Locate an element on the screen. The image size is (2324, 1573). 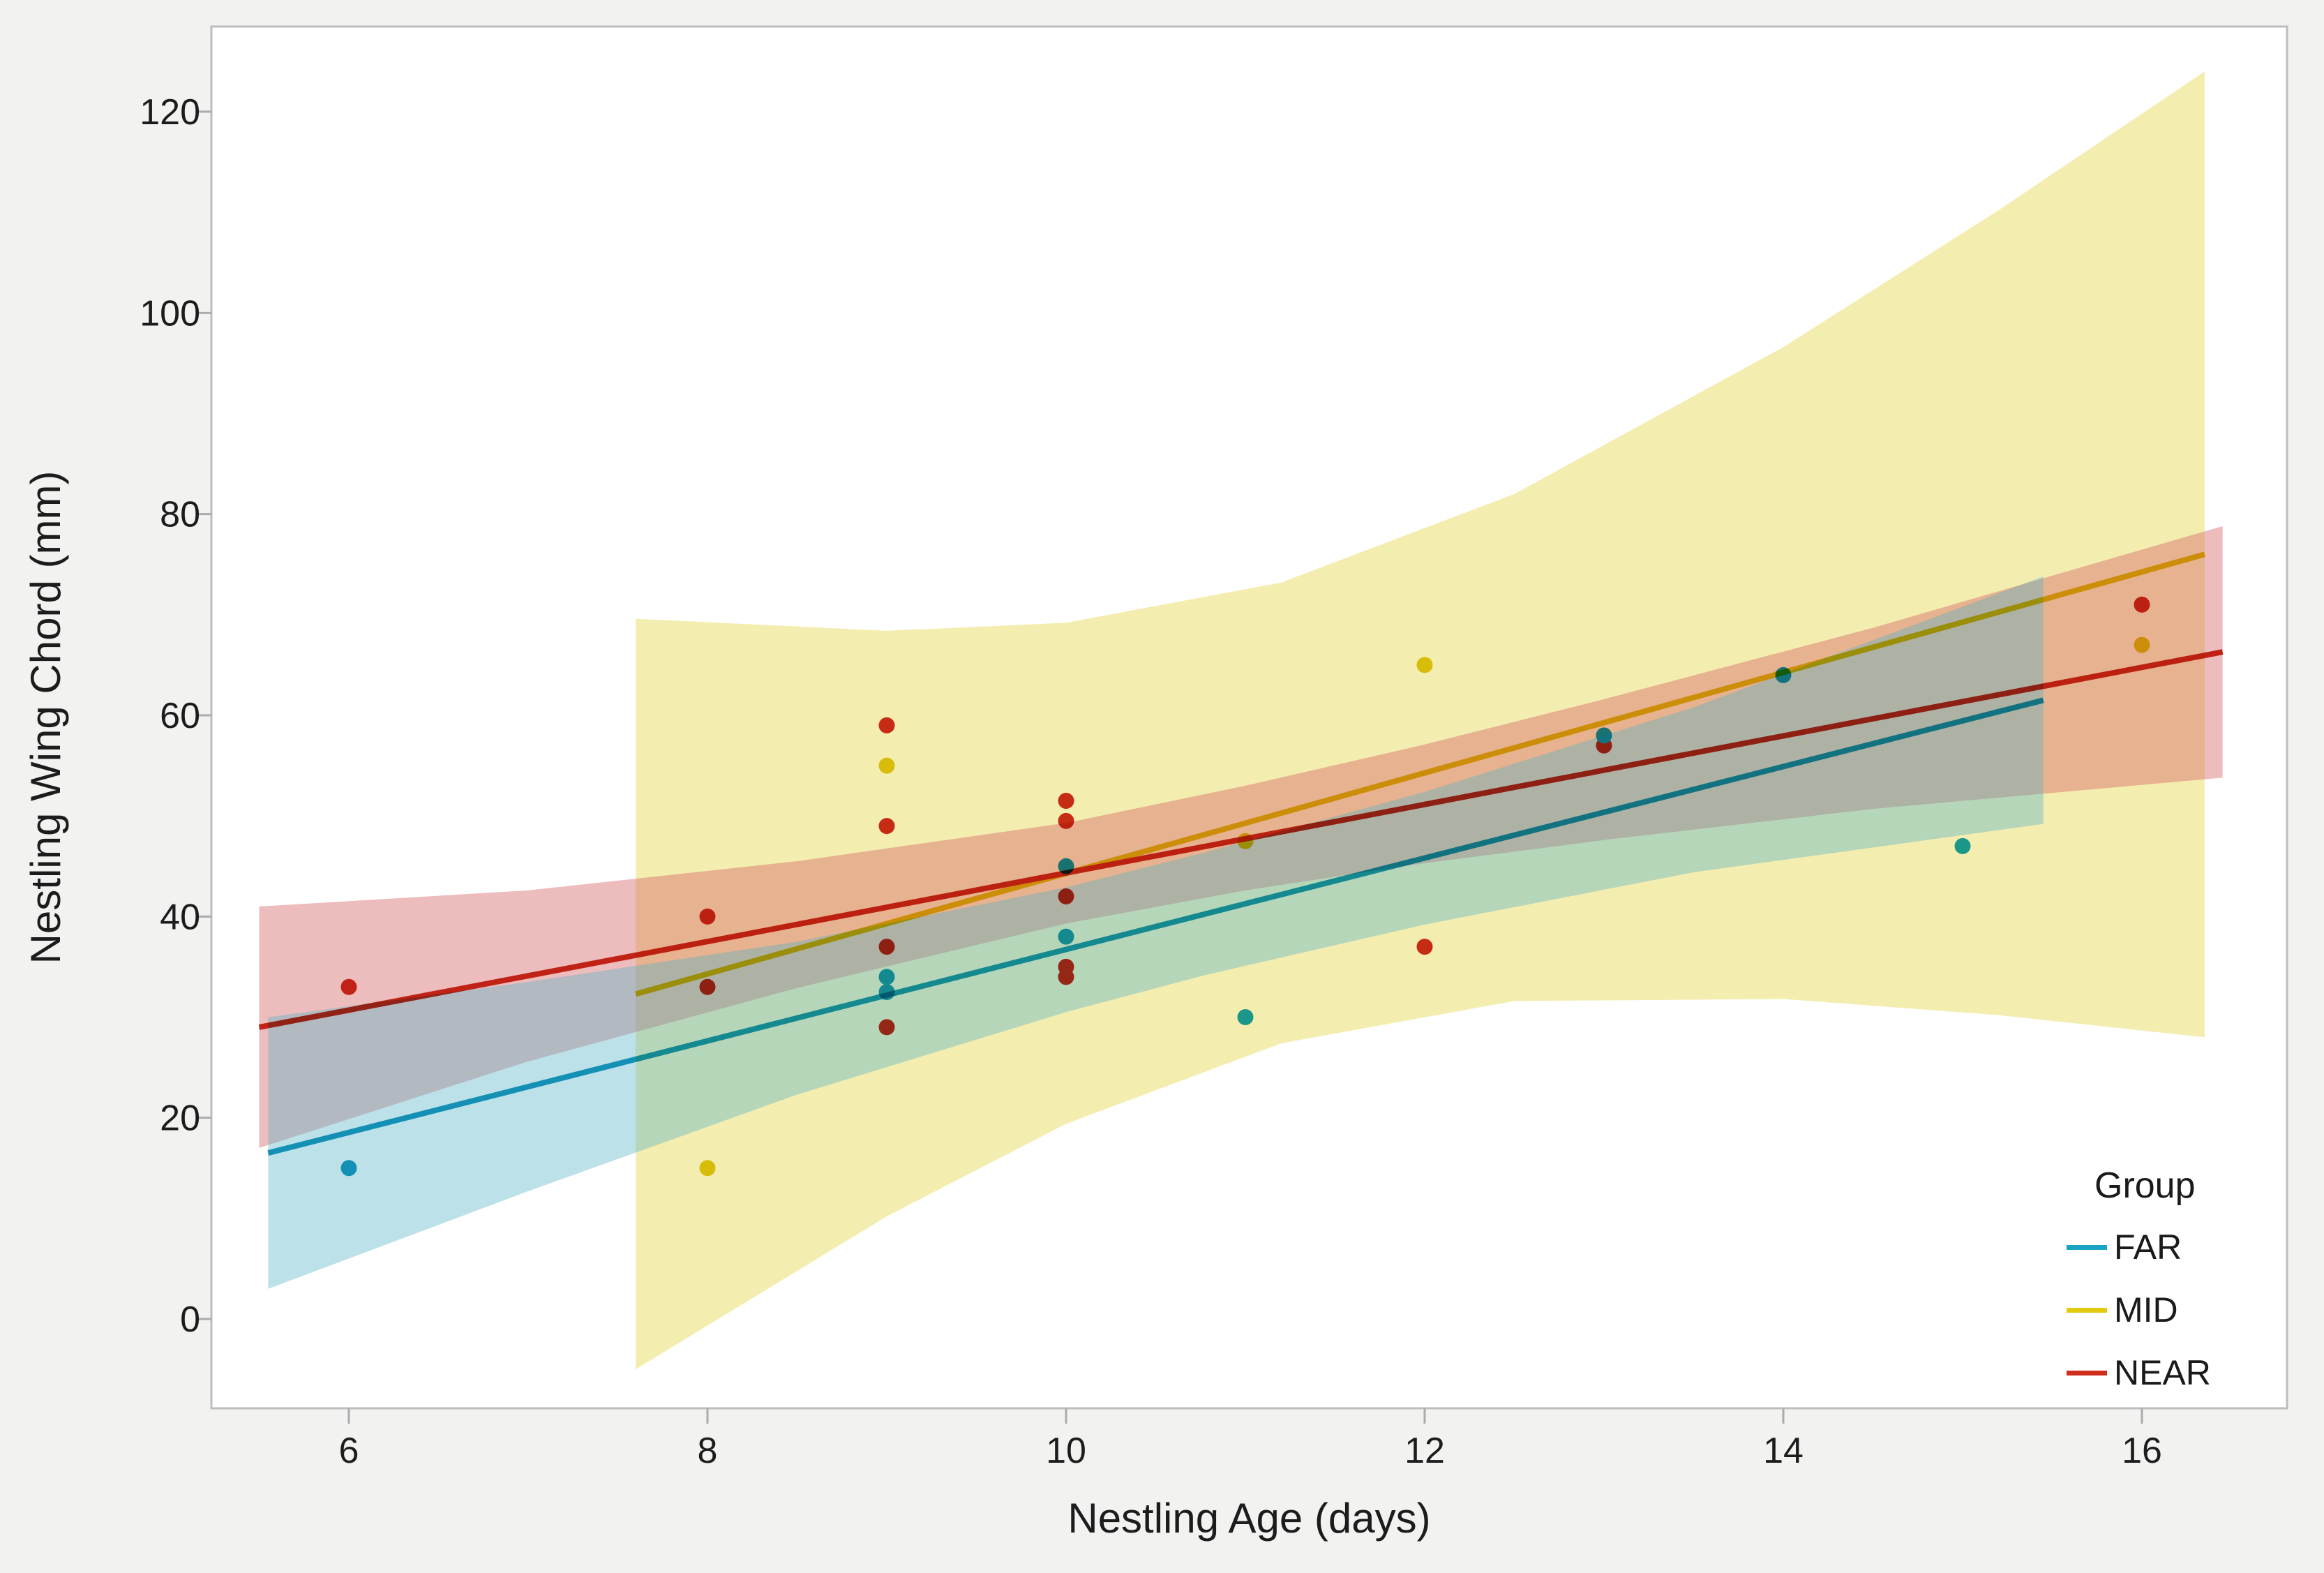
legend-title: Group is located at coordinates (2145, 1185).